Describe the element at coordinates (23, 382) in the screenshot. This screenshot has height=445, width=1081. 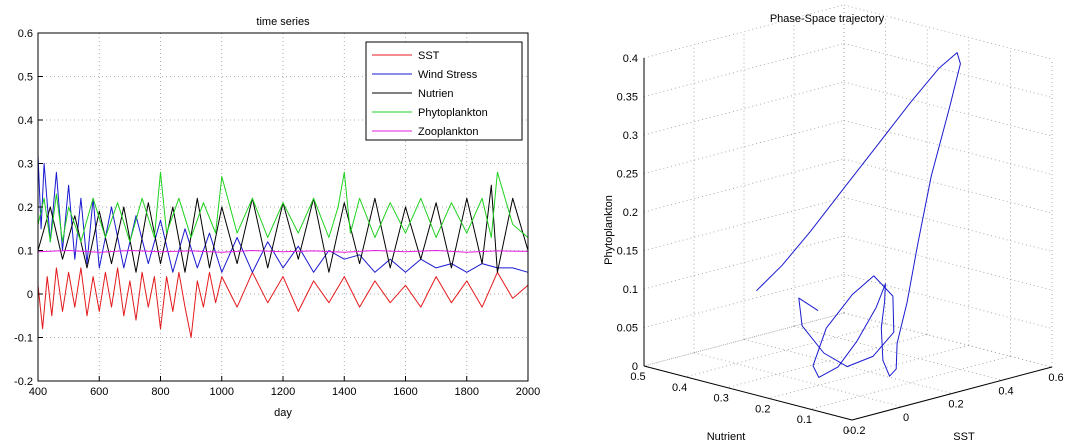
I see `y-tick-label: -0.2` at that location.